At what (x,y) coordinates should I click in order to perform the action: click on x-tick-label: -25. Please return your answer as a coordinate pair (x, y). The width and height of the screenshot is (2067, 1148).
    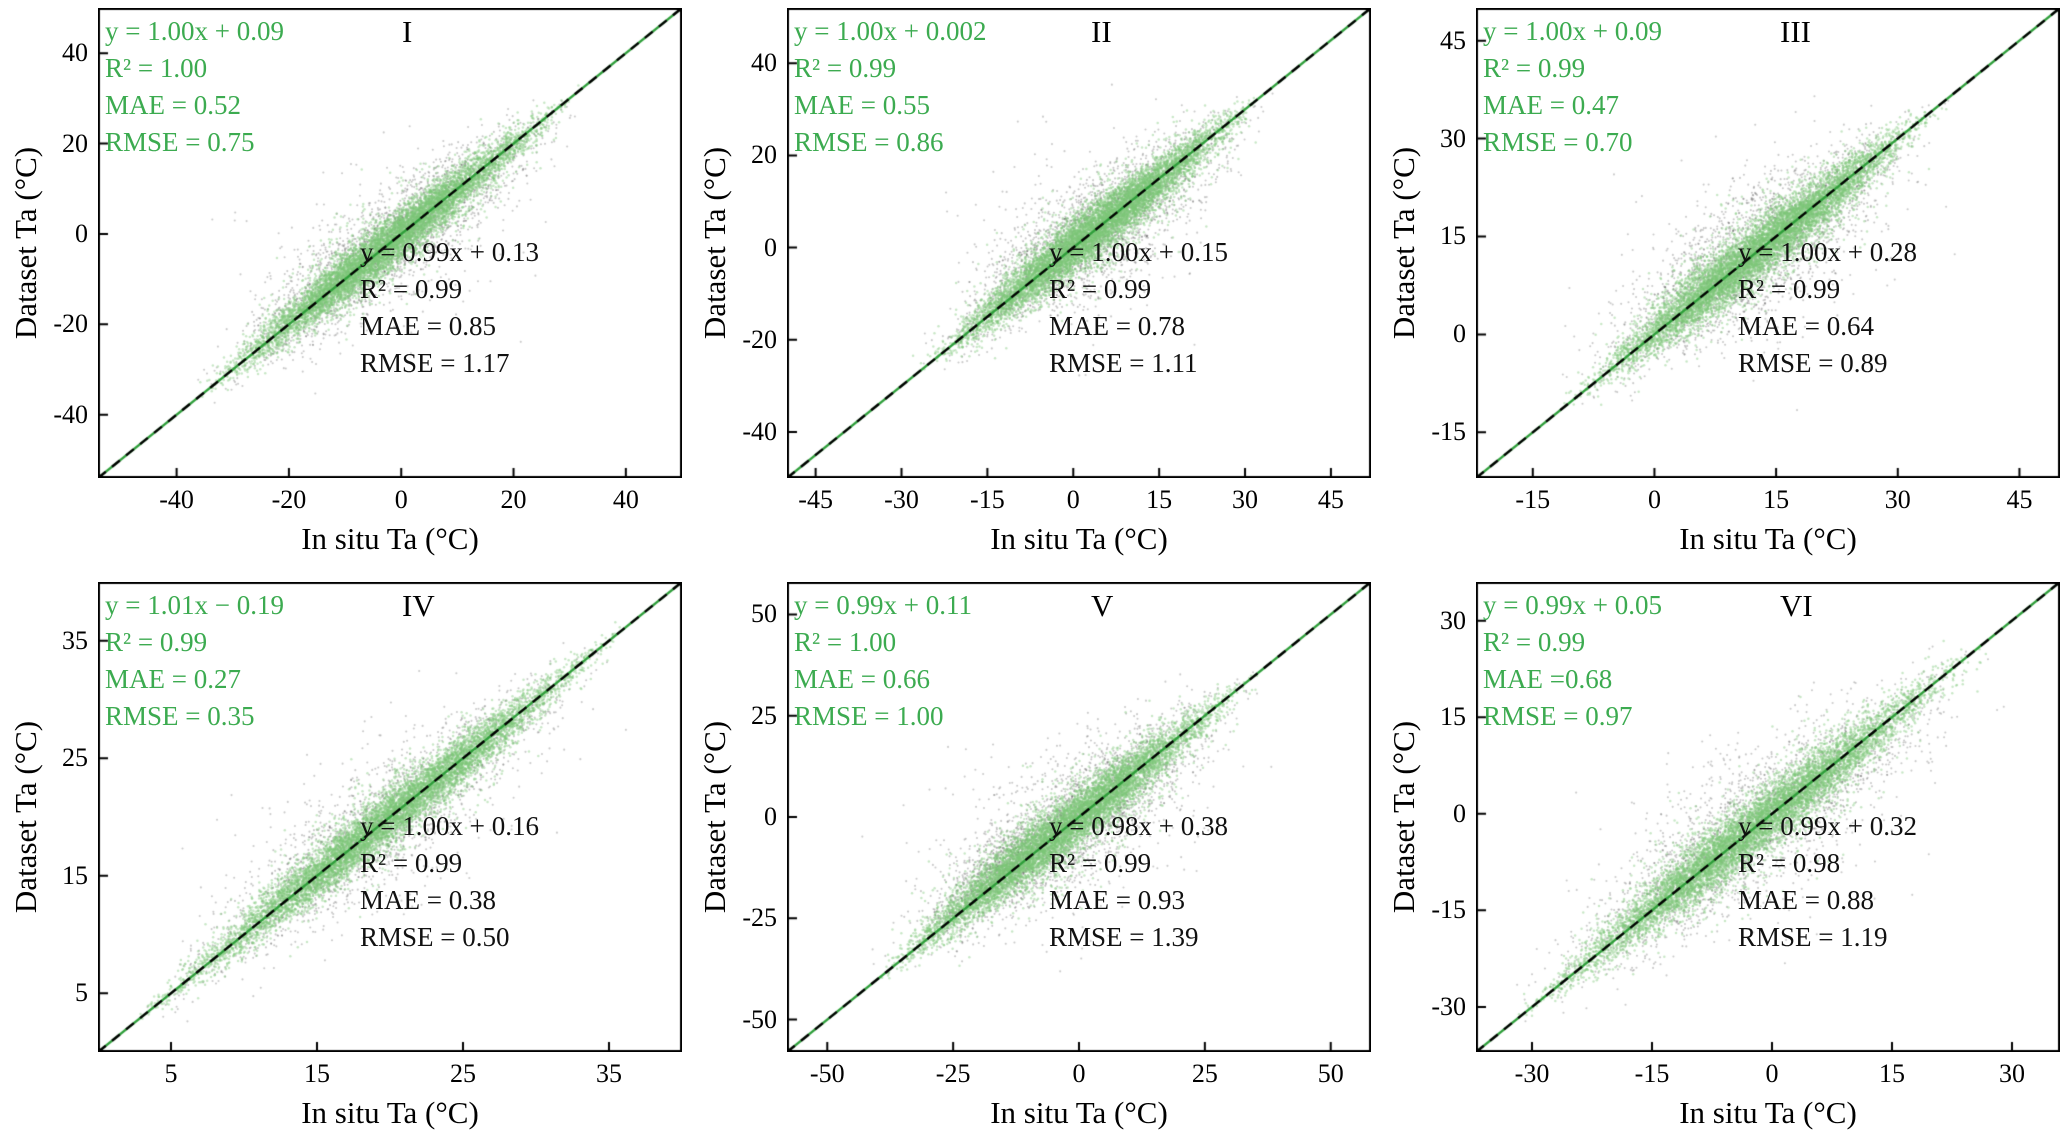
    Looking at the image, I should click on (953, 1073).